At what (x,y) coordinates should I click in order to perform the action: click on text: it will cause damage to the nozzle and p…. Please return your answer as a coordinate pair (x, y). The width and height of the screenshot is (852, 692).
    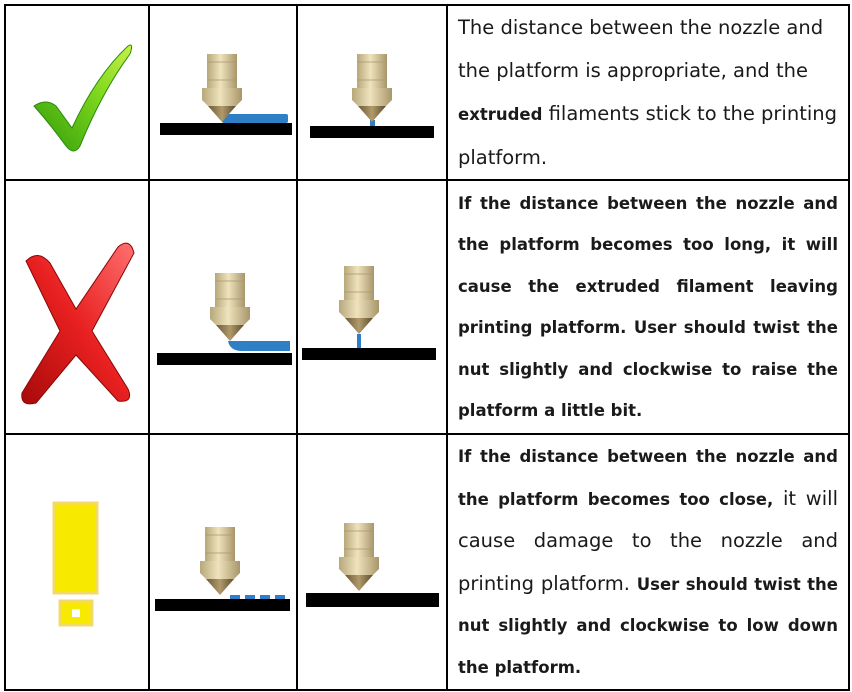
    Looking at the image, I should click on (648, 540).